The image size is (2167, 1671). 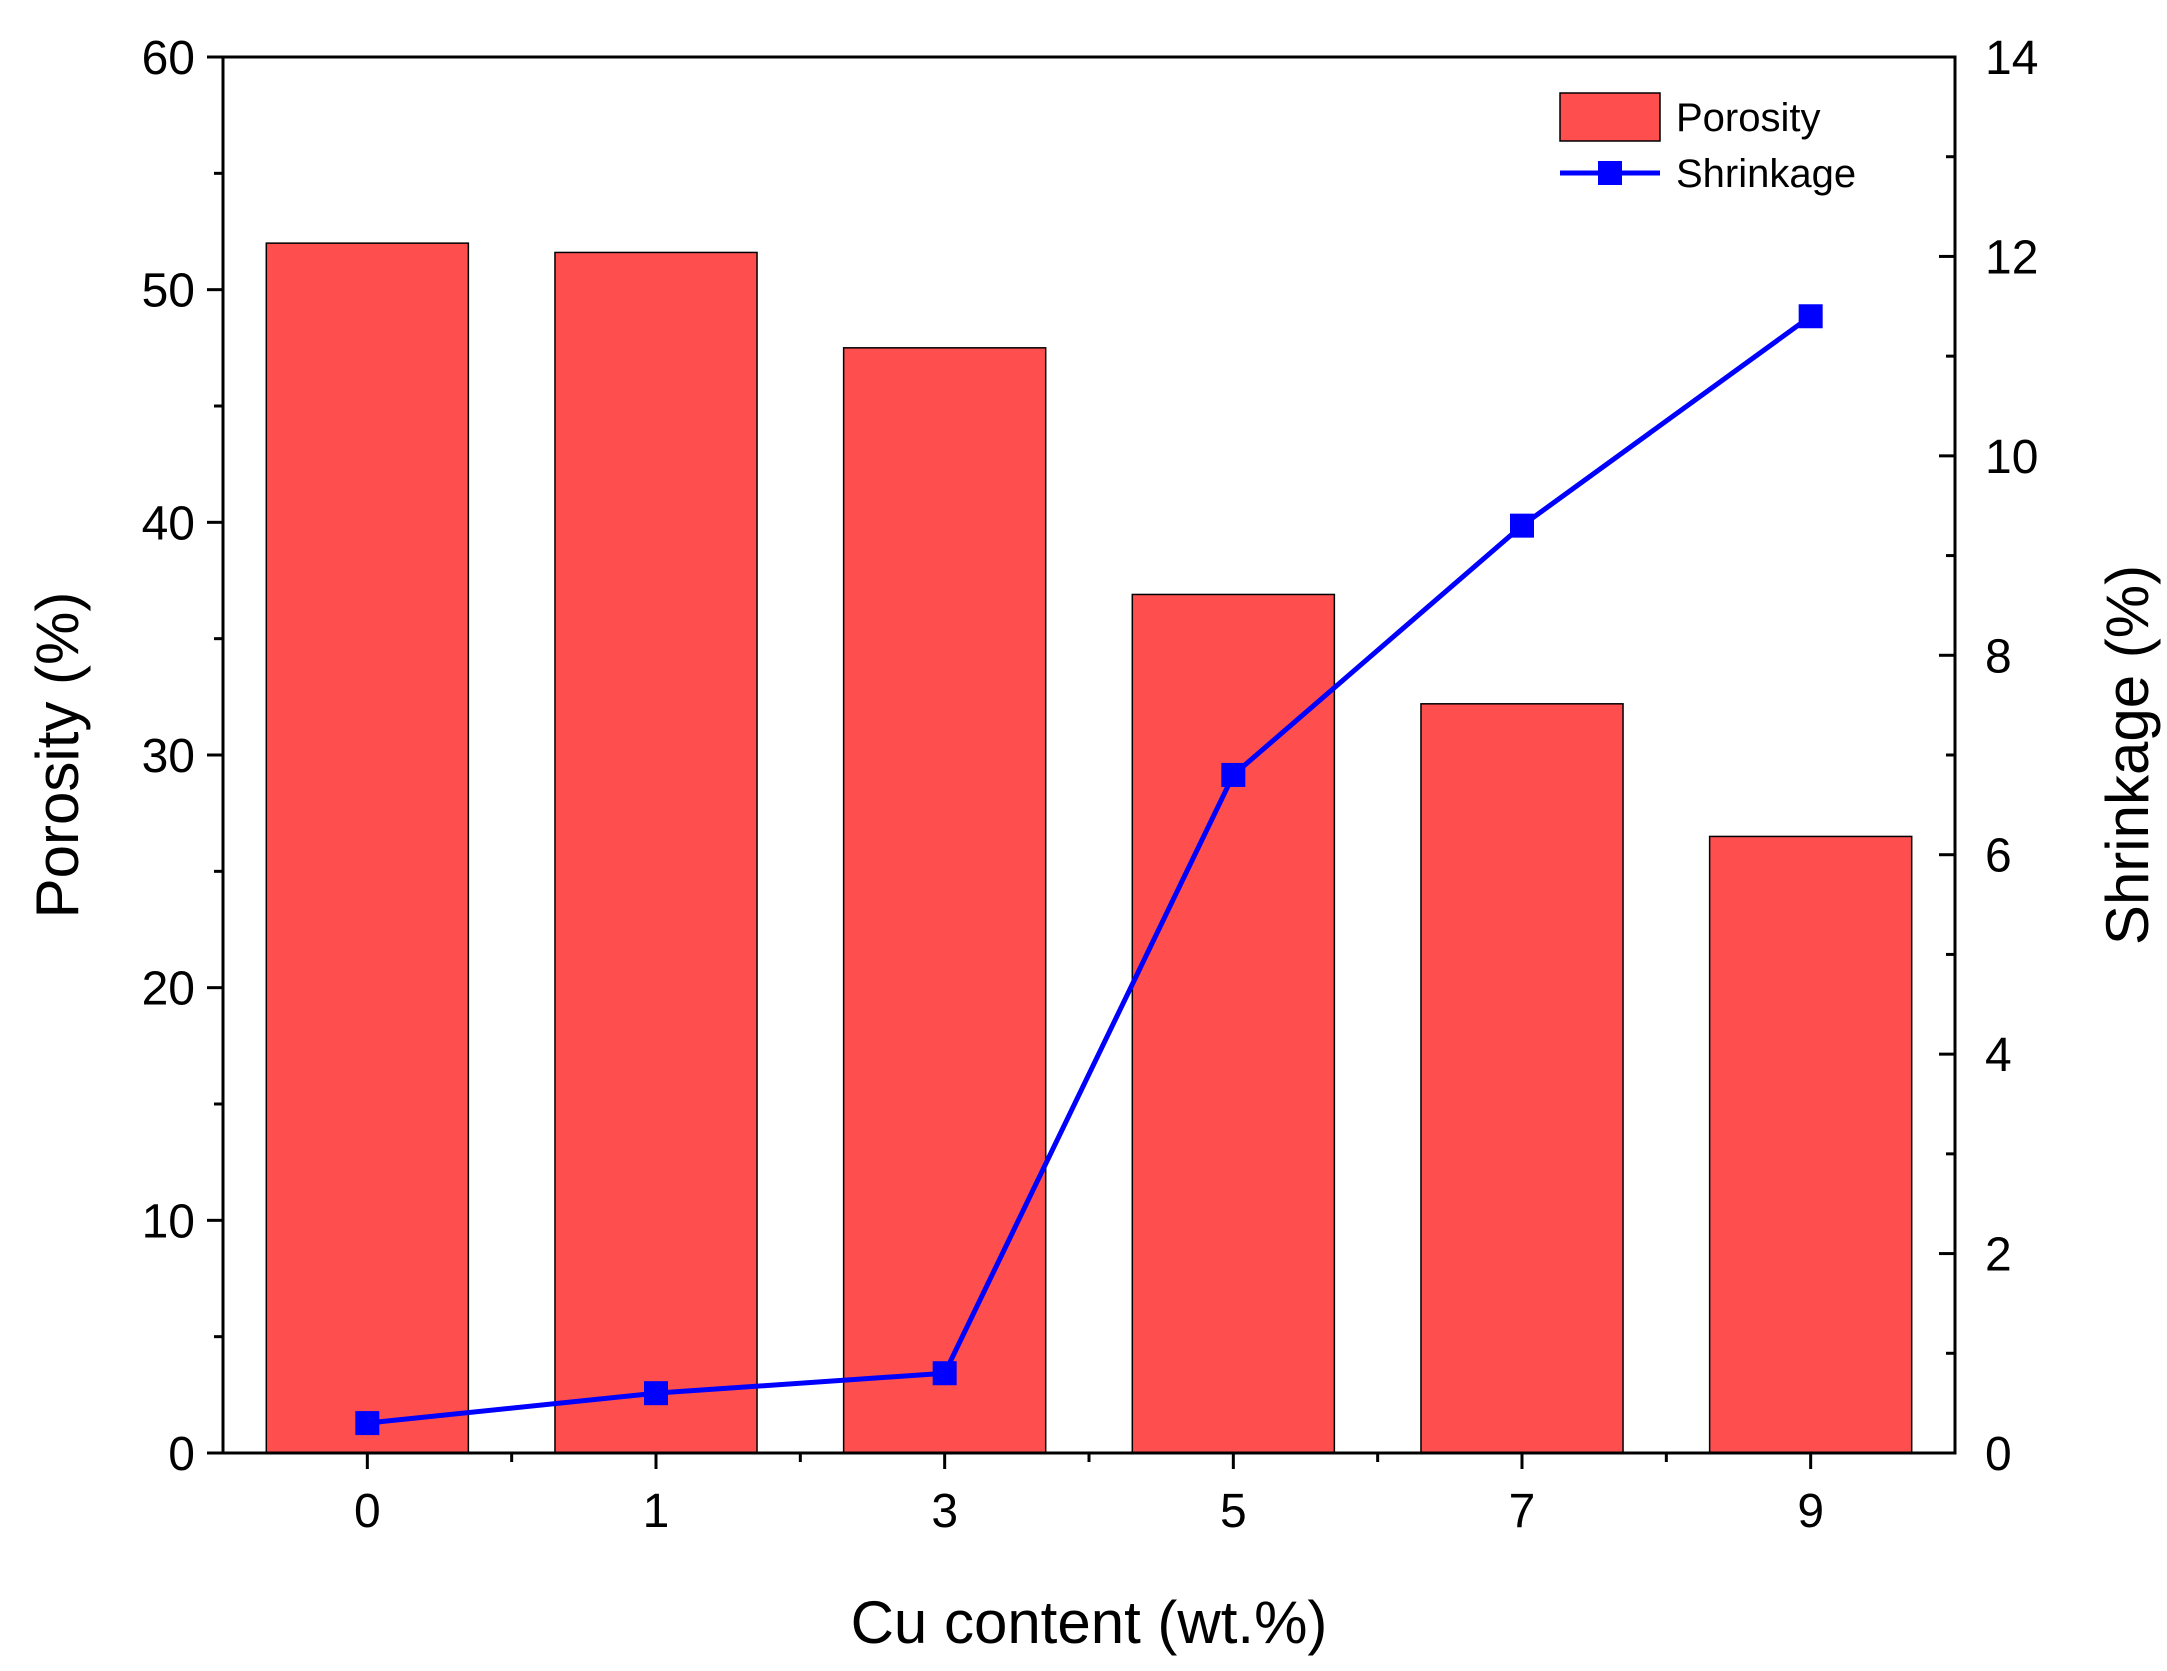 I want to click on y-left-tick-label: 10, so click(x=168, y=1221).